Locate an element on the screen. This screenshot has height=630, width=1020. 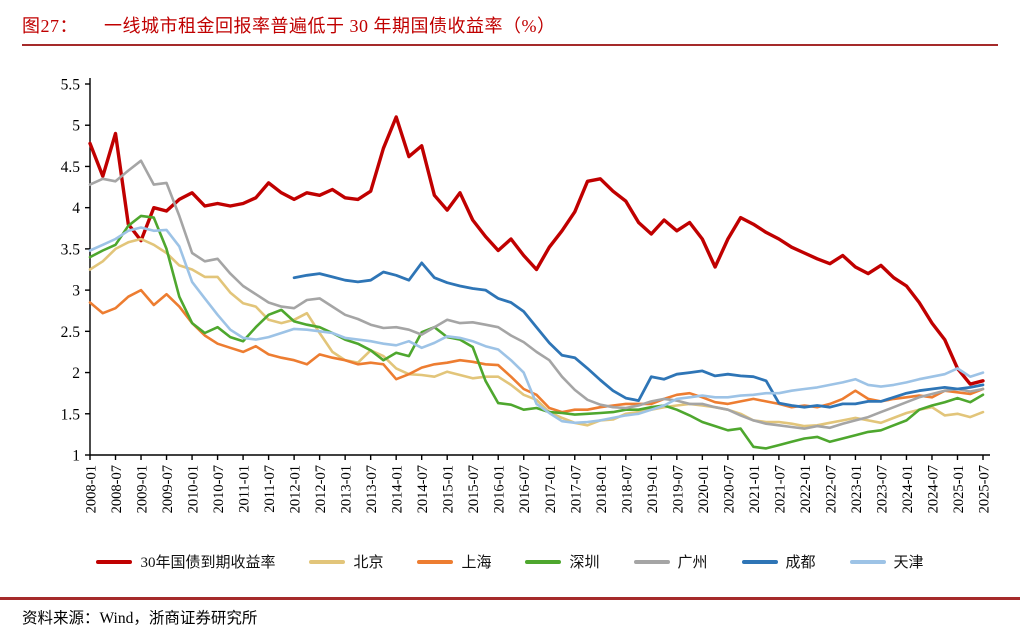
y-tick-label: 3.5 is located at coordinates (71, 249).